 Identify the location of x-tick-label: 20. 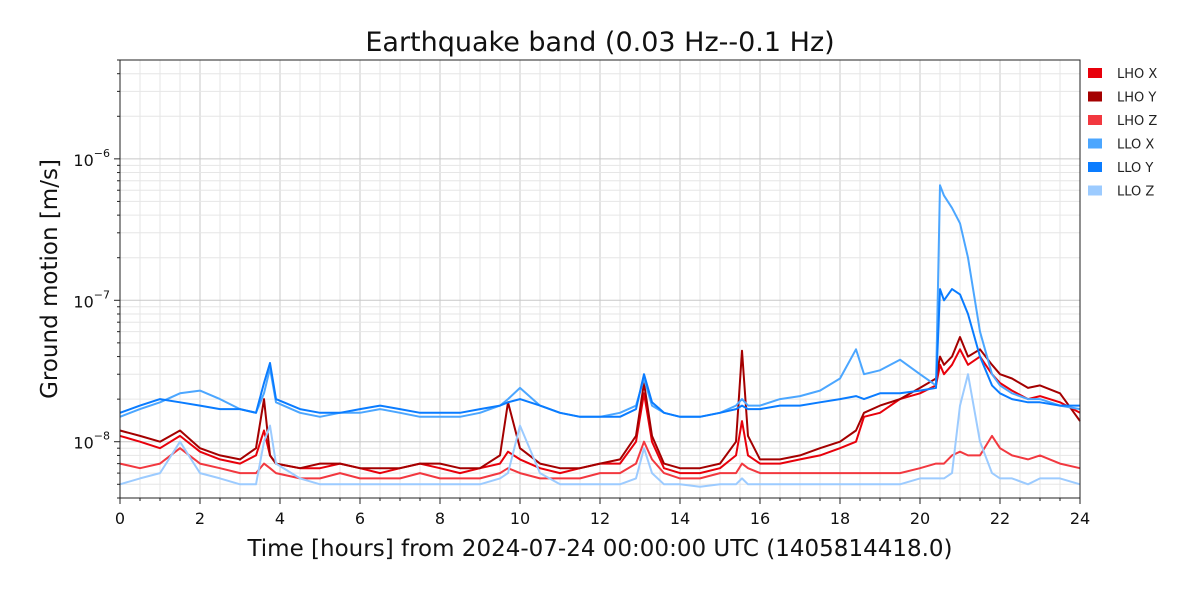
(920, 518).